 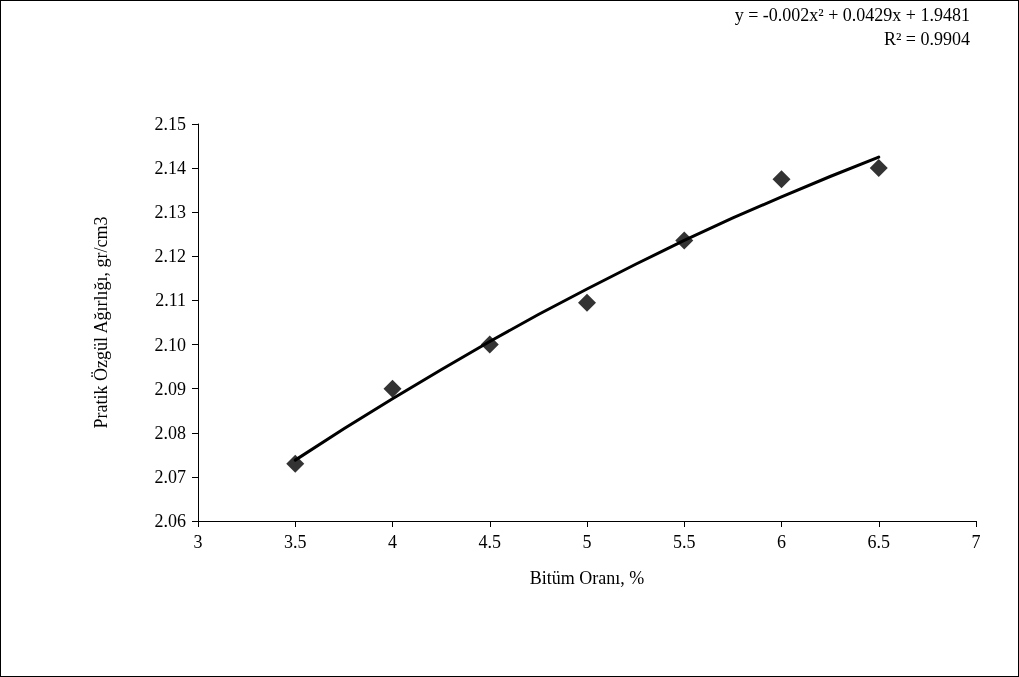 What do you see at coordinates (587, 578) in the screenshot?
I see `x-axis-title: Bitüm Oranı, %` at bounding box center [587, 578].